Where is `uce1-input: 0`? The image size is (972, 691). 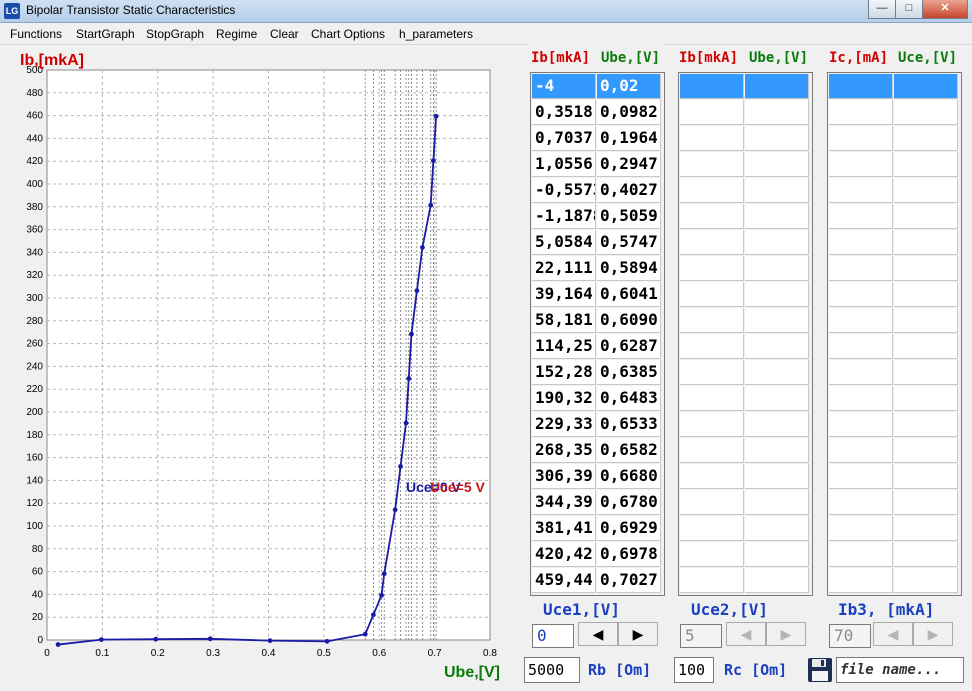 uce1-input: 0 is located at coordinates (553, 636).